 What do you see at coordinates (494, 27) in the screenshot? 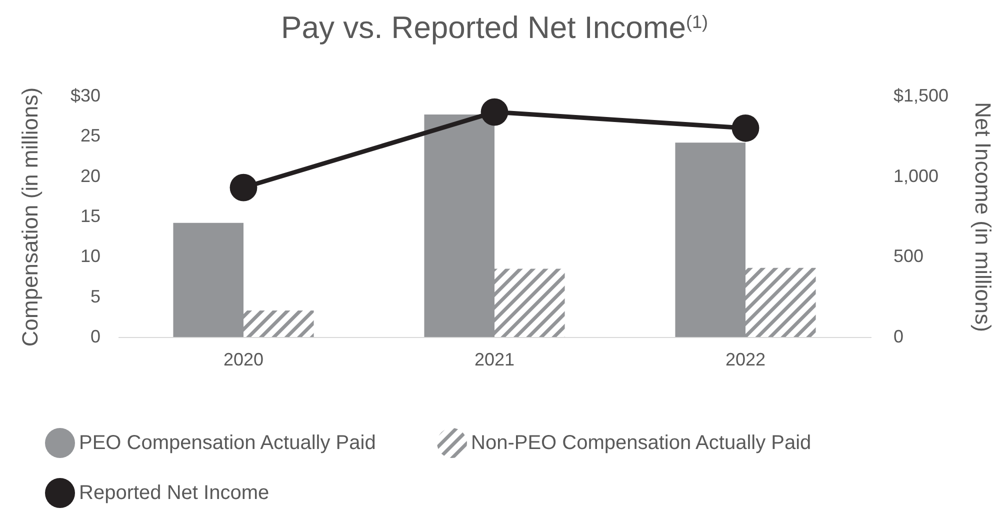
I see `chart-title: Pay vs. Reported Net Income$^{(1)}$` at bounding box center [494, 27].